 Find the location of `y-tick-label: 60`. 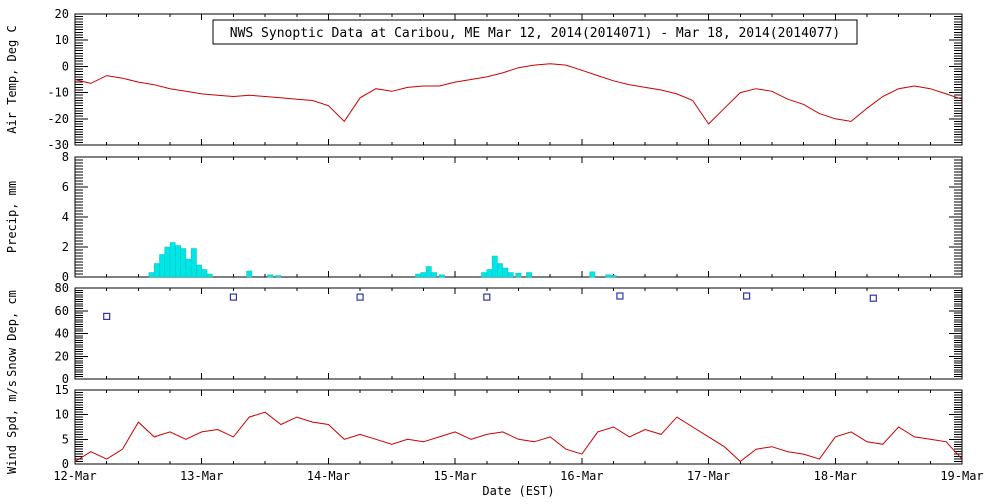

y-tick-label: 60 is located at coordinates (62, 311).